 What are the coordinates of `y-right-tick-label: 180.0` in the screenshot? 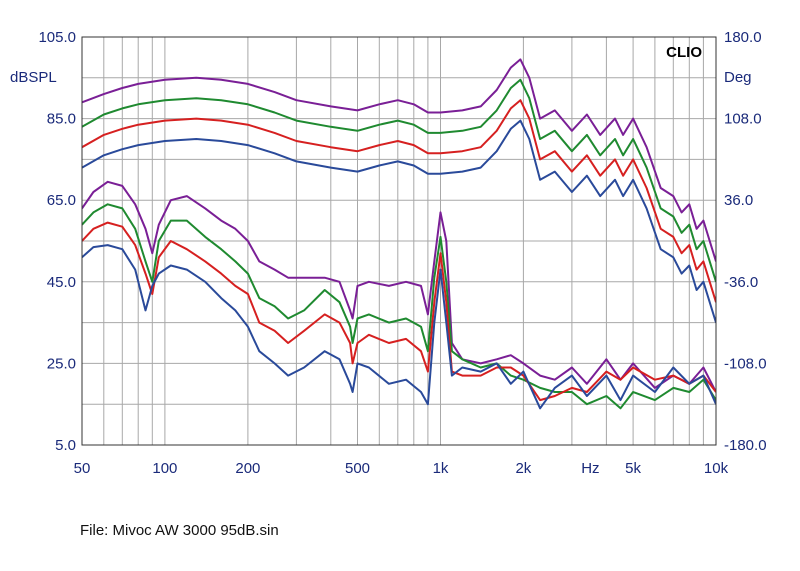 It's located at (743, 37).